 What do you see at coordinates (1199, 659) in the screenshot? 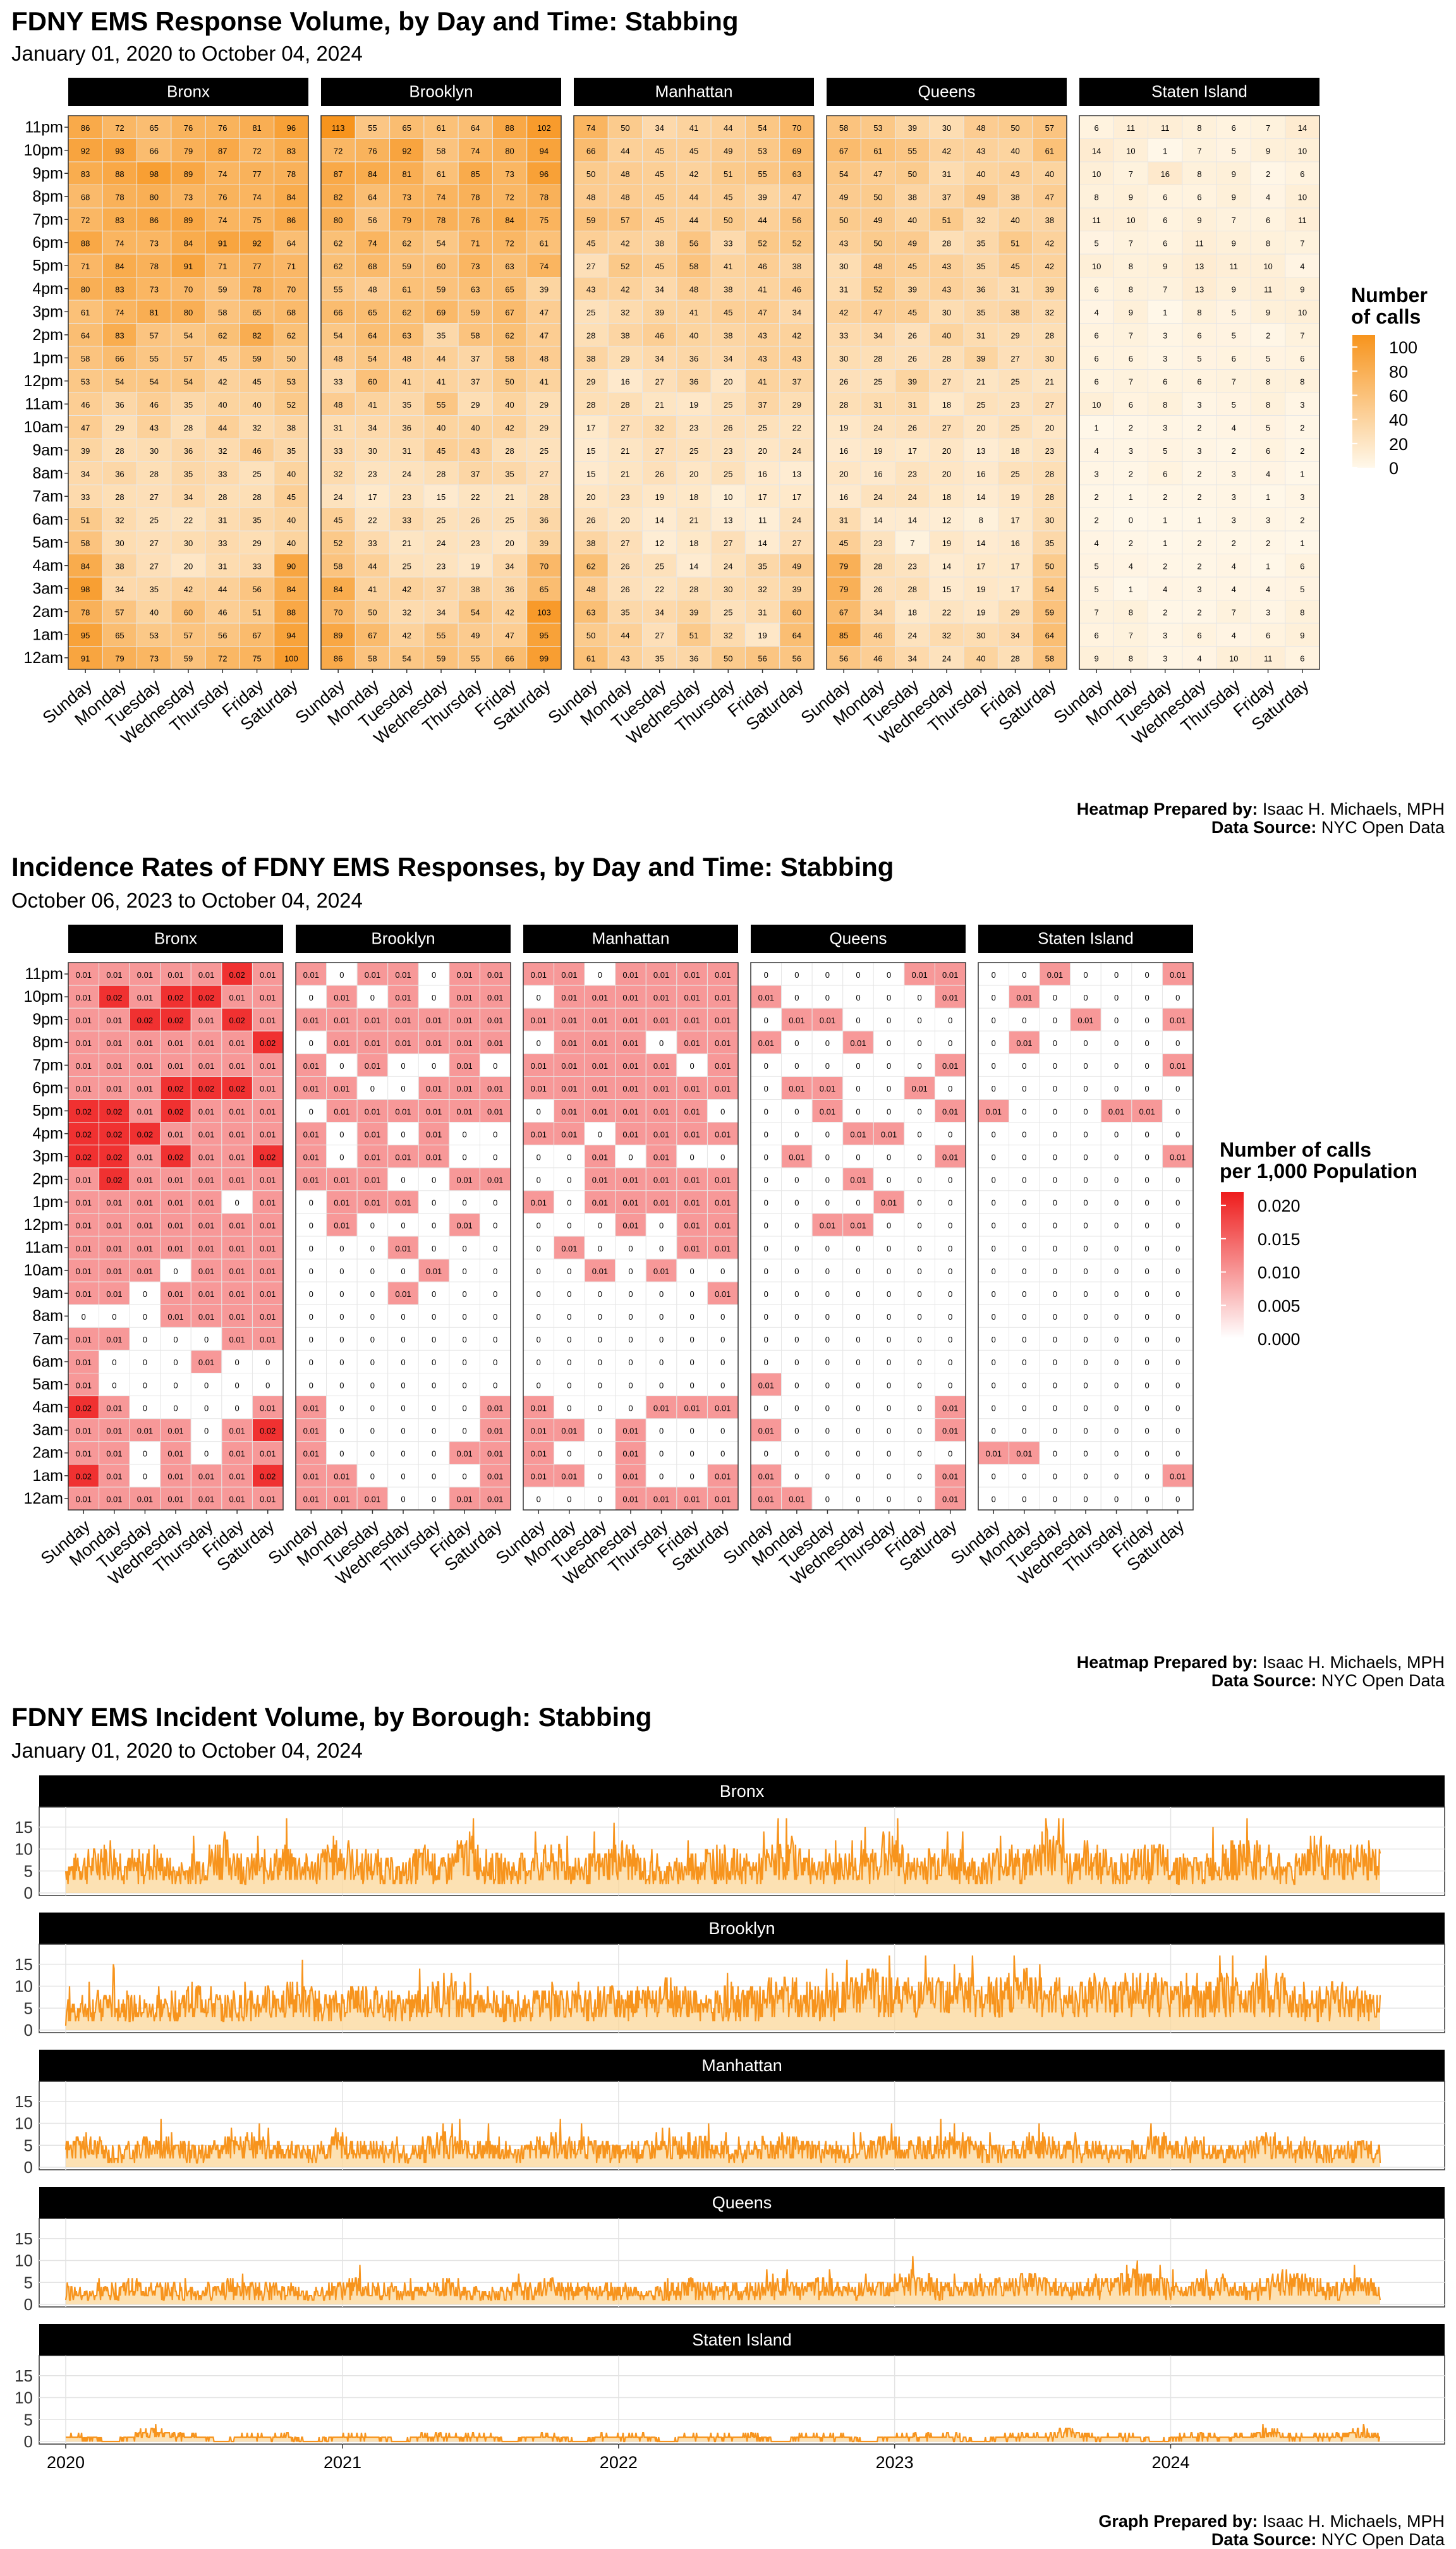
I see `cell-value: 4` at bounding box center [1199, 659].